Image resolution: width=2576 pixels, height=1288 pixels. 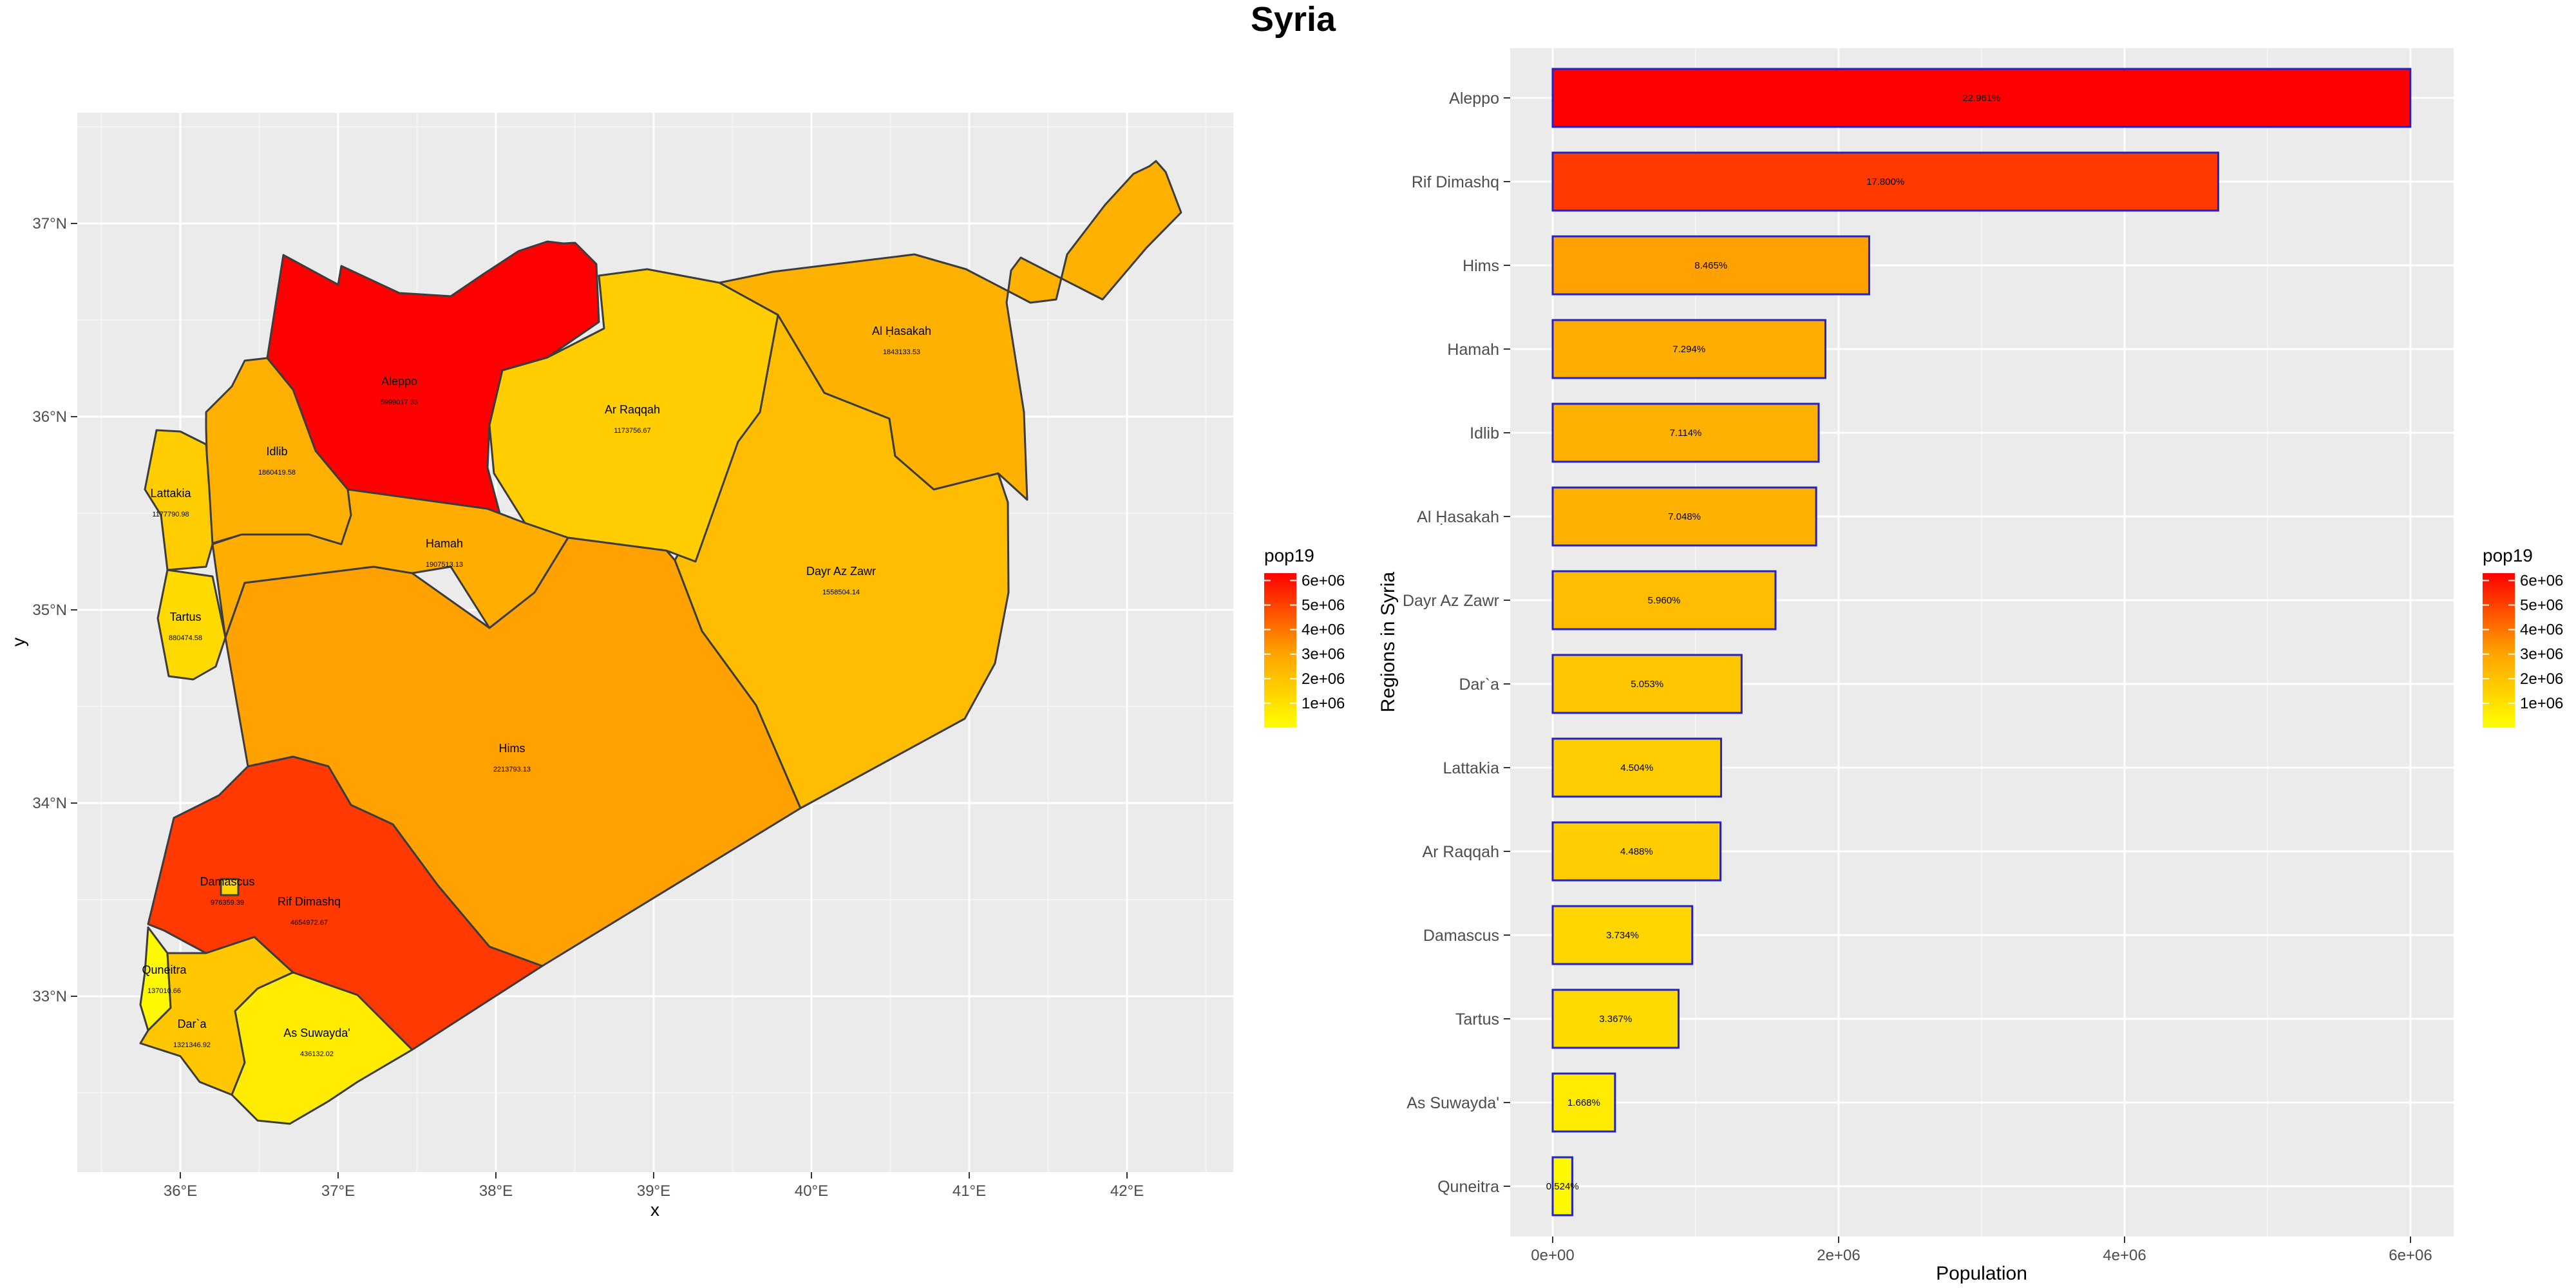 What do you see at coordinates (512, 749) in the screenshot?
I see `map-region-name-hims: Hims` at bounding box center [512, 749].